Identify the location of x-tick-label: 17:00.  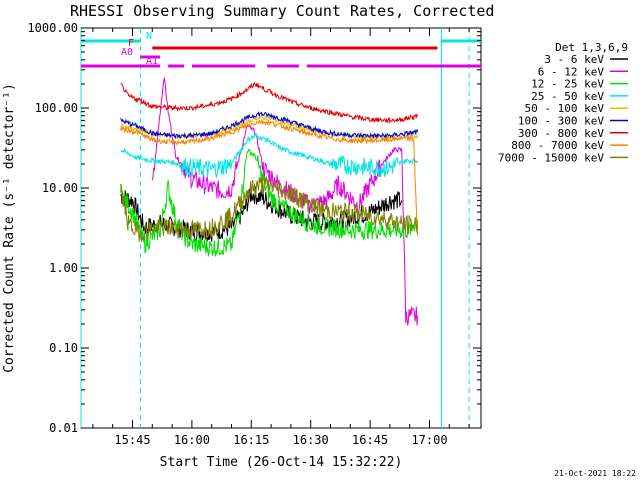
(429, 440).